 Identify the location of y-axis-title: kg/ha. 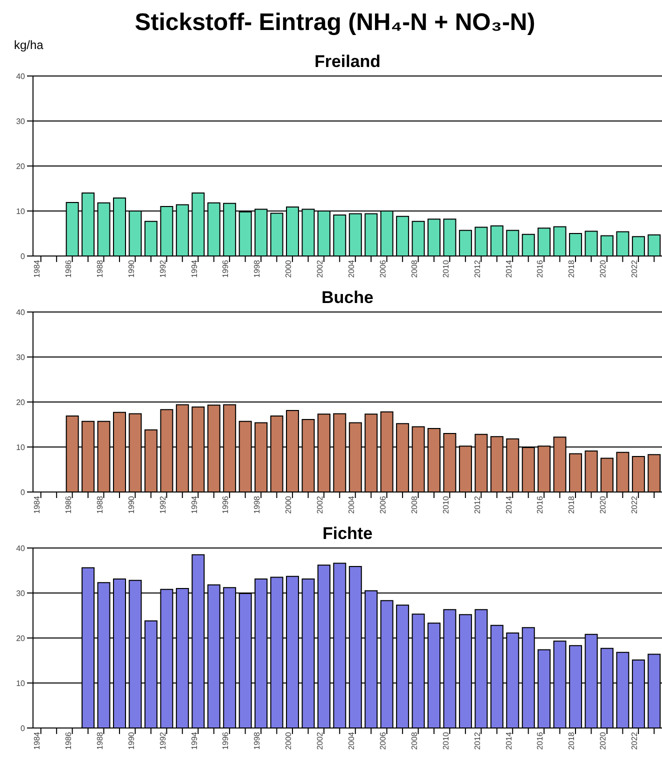
(28, 45).